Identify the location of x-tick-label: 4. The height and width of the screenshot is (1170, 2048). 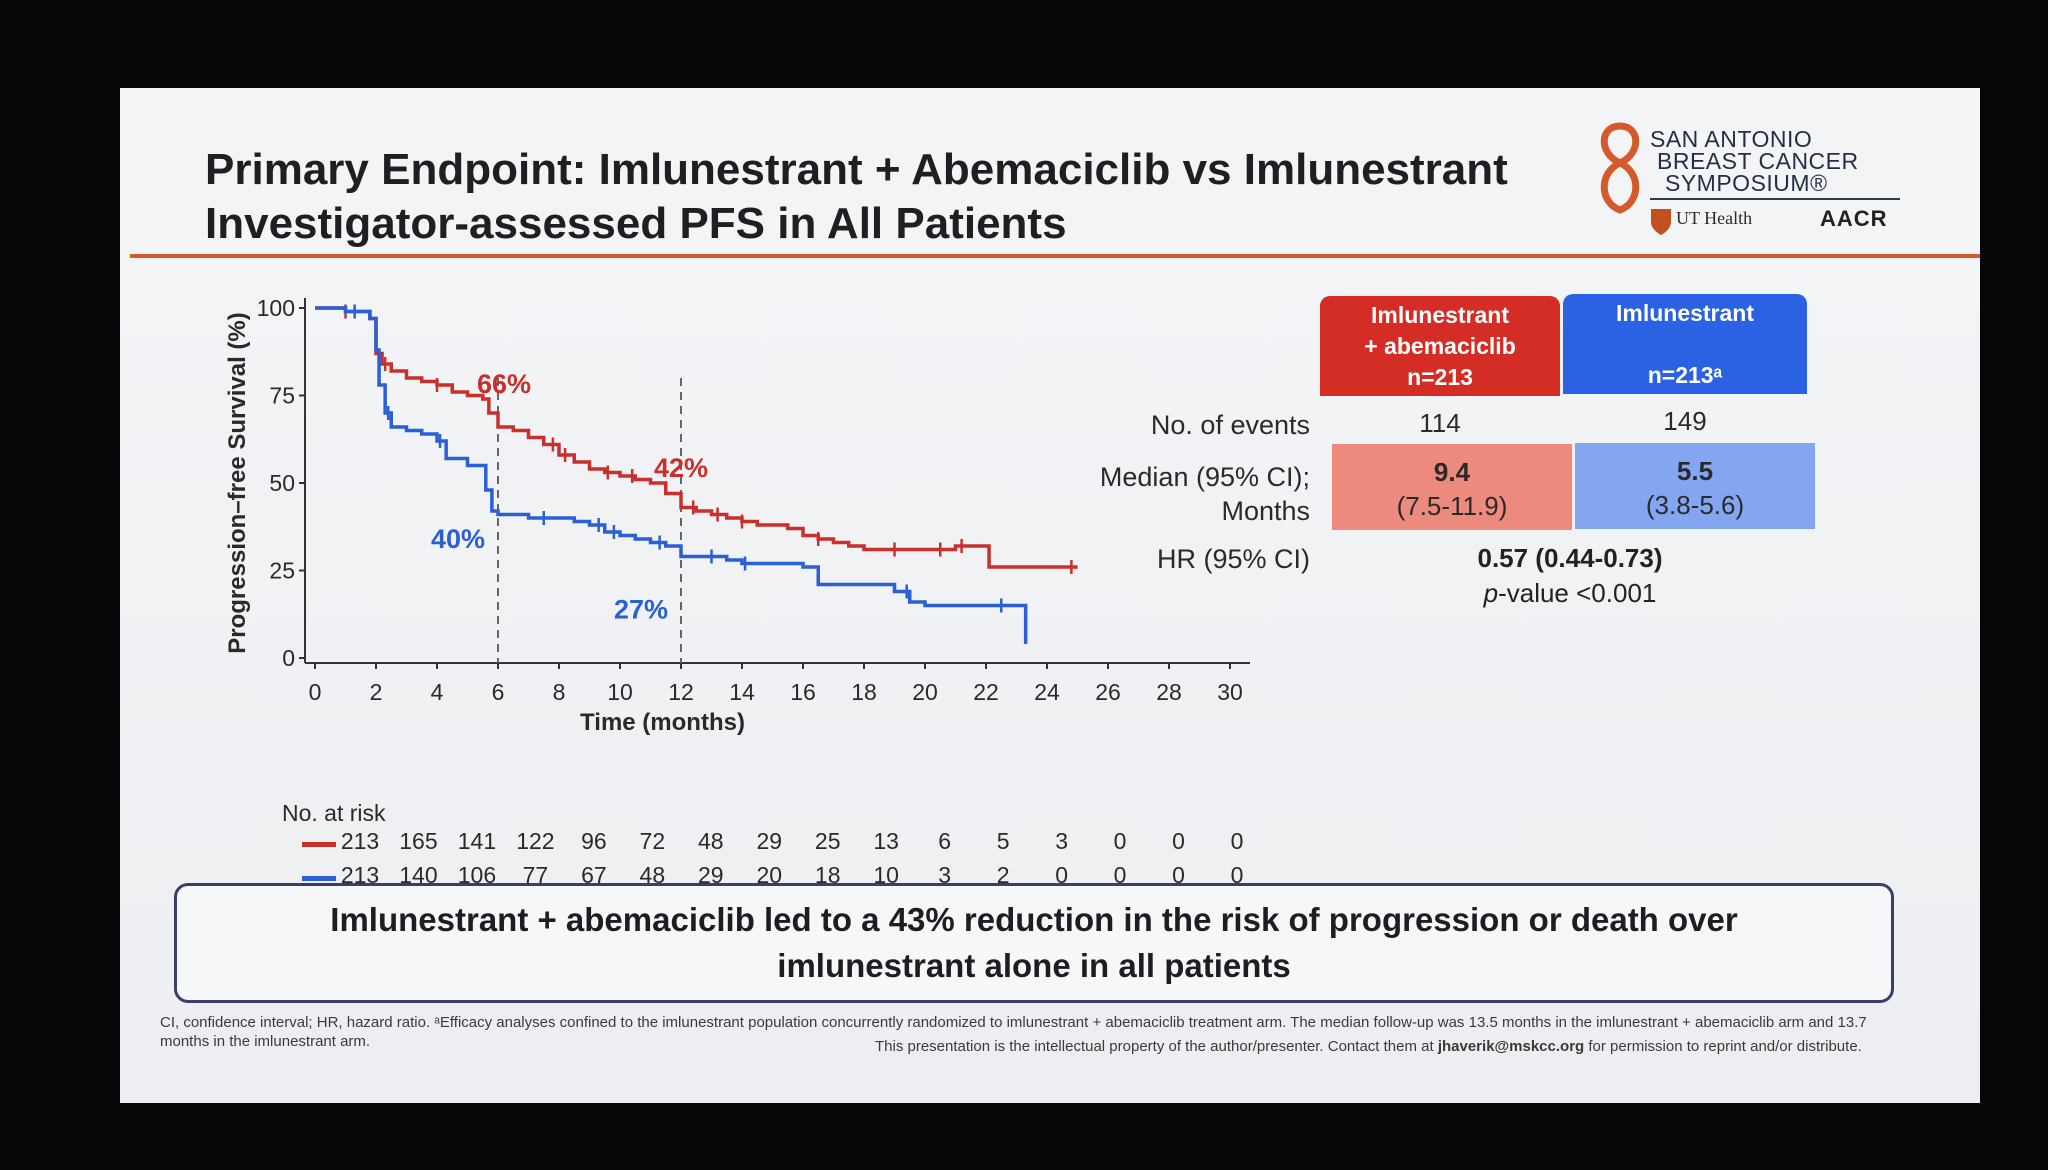
(437, 692).